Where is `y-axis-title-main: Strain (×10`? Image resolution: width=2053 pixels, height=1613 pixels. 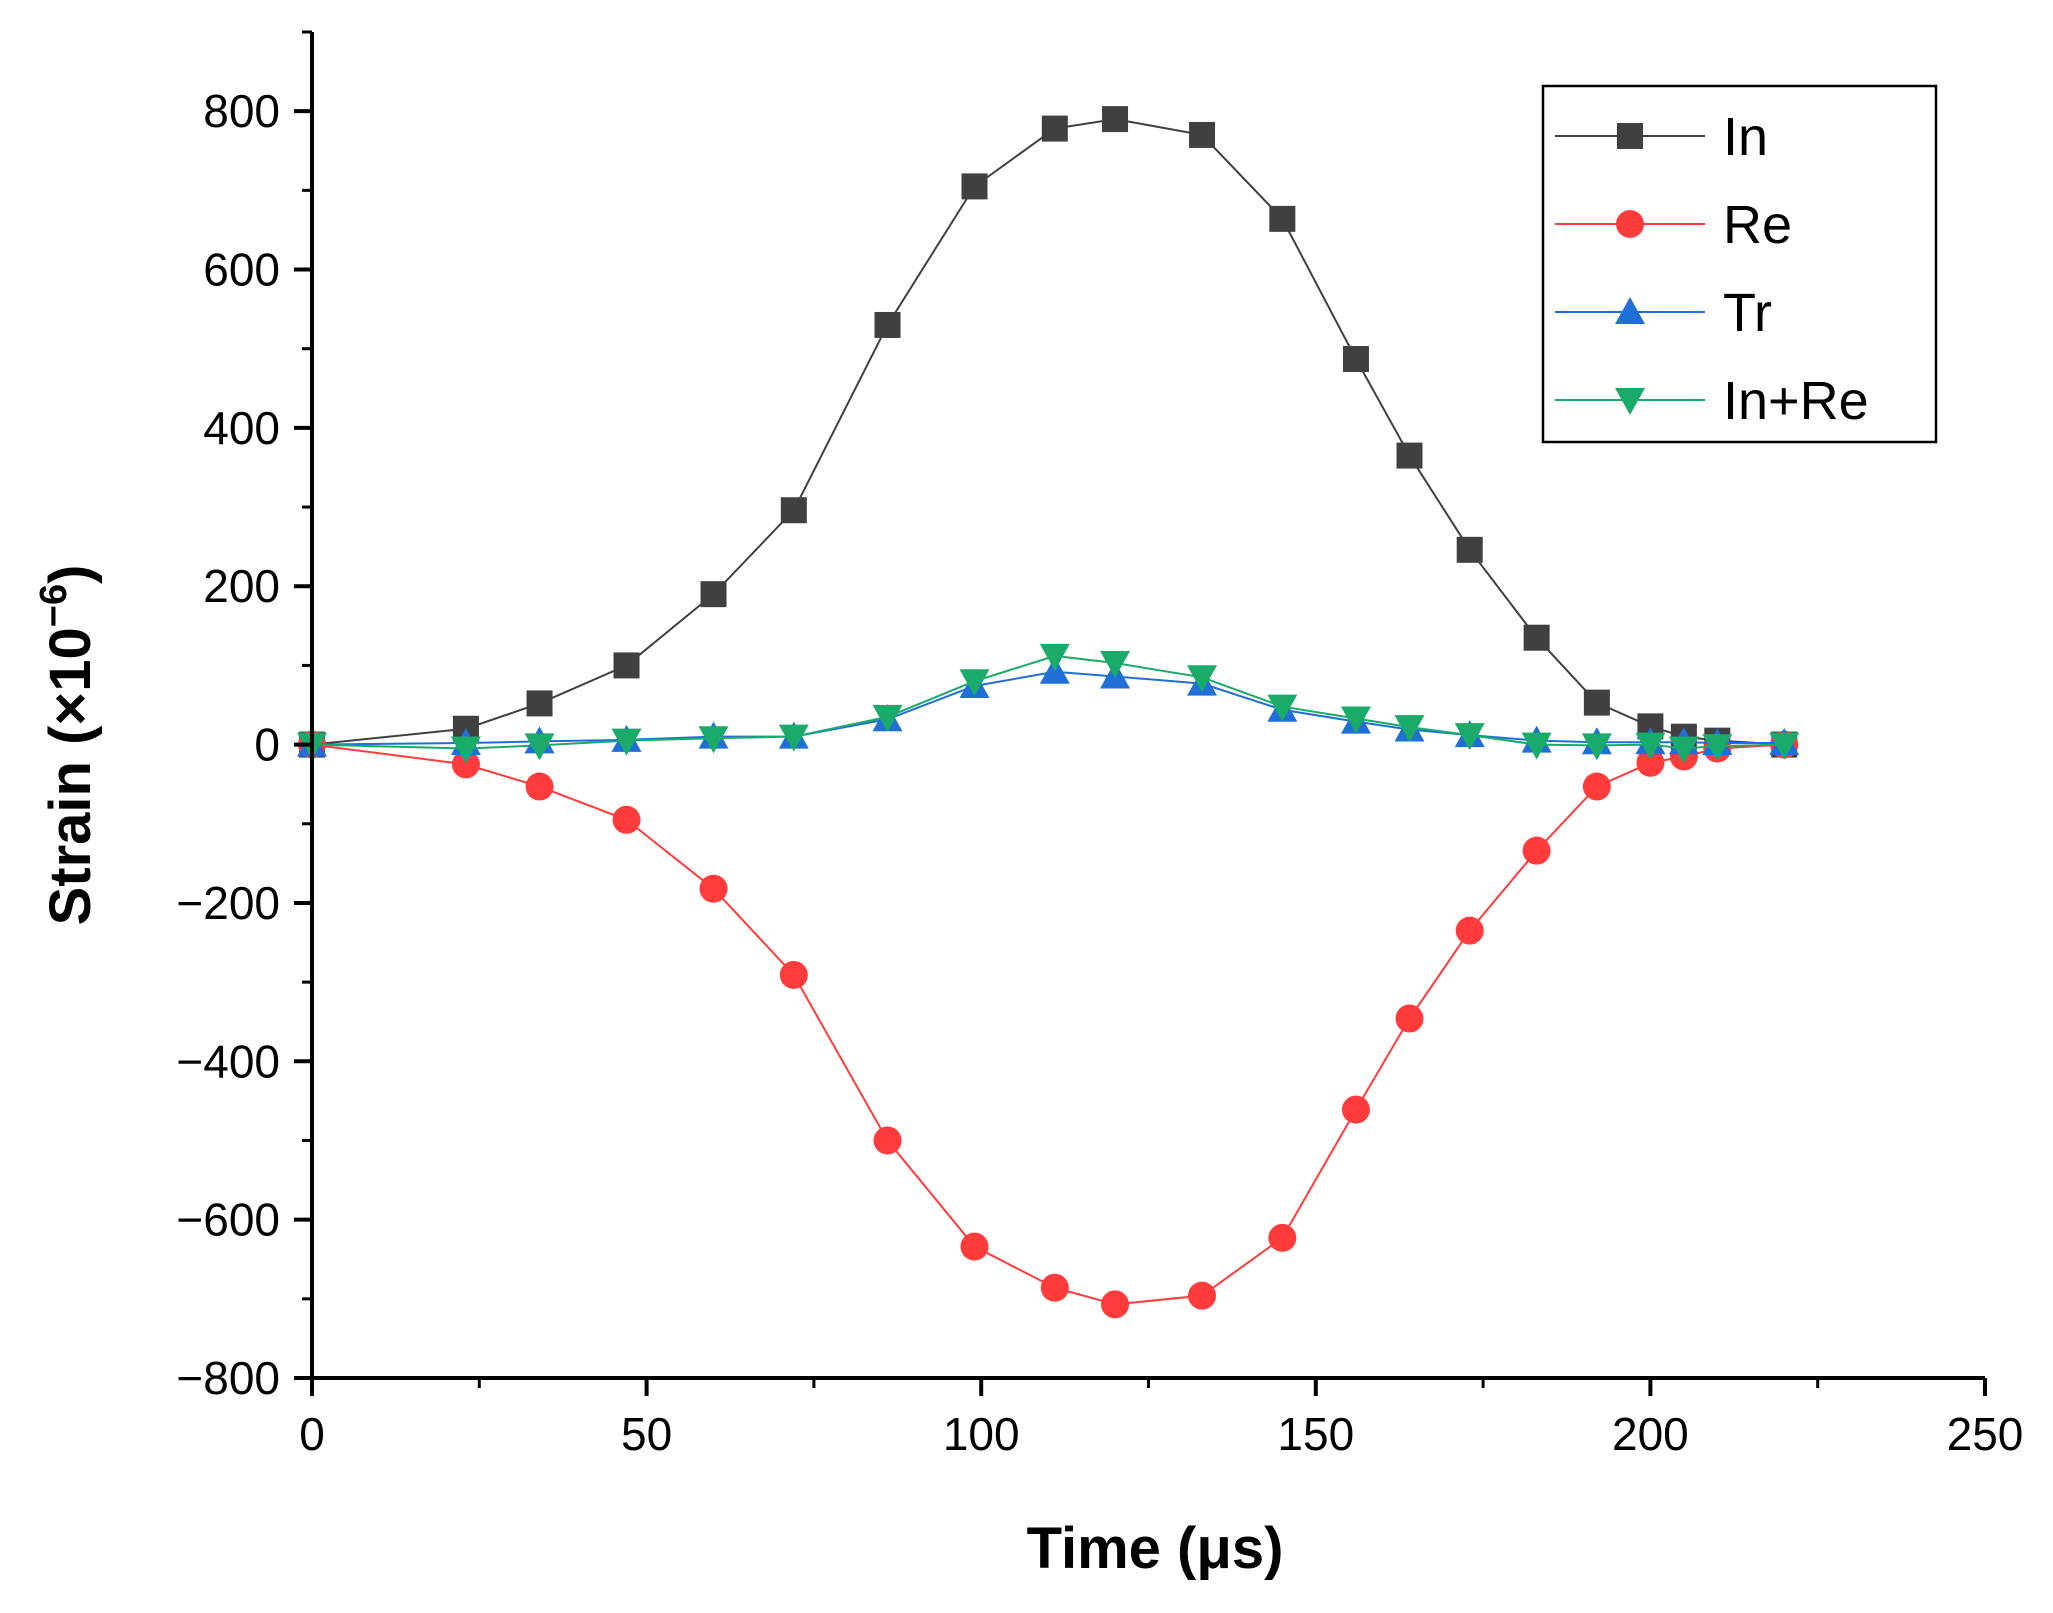
y-axis-title-main: Strain (×10 is located at coordinates (70, 776).